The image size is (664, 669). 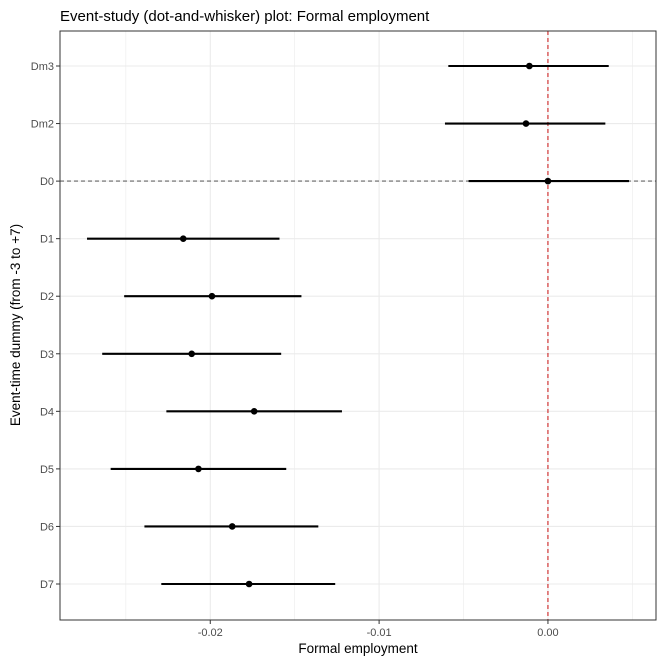 I want to click on x-axis-title: Formal employment, so click(x=358, y=648).